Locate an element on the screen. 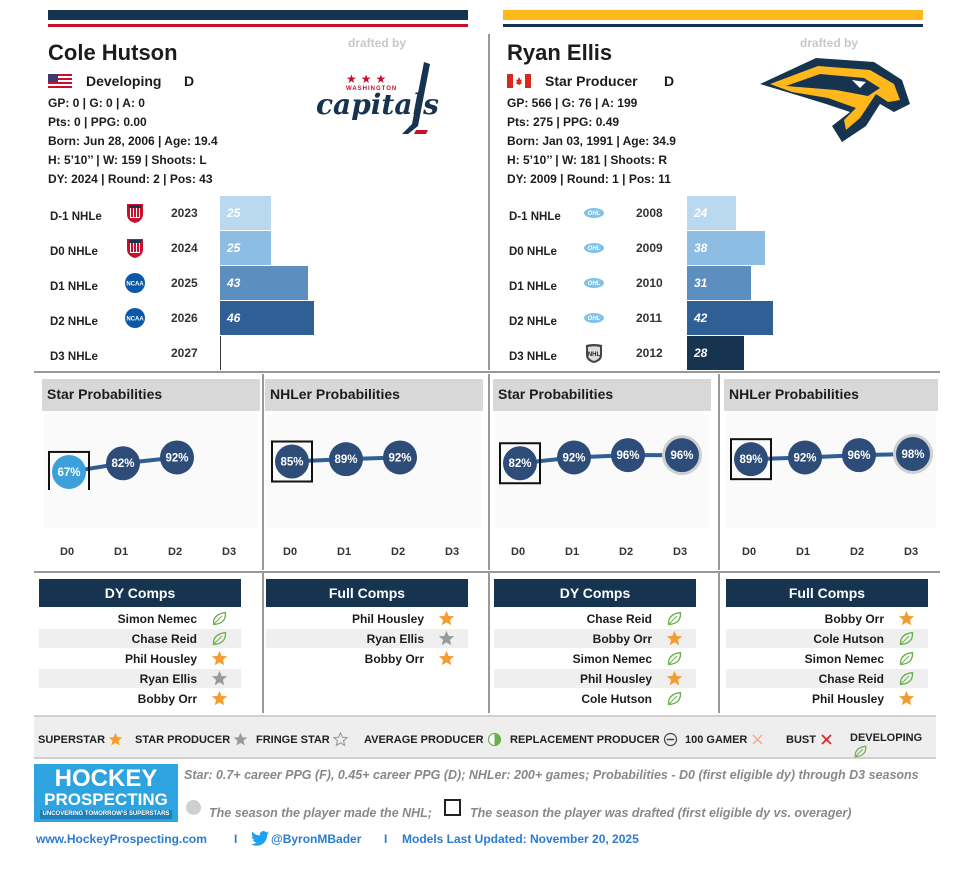 Image resolution: width=970 pixels, height=871 pixels. bust-icon is located at coordinates (826, 739).